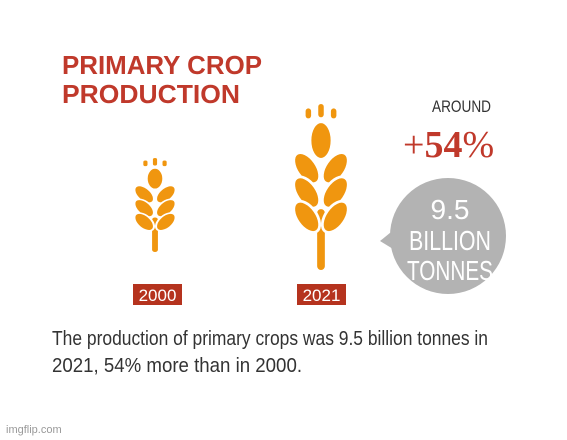  What do you see at coordinates (34, 430) in the screenshot?
I see `watermark: imgflip.com` at bounding box center [34, 430].